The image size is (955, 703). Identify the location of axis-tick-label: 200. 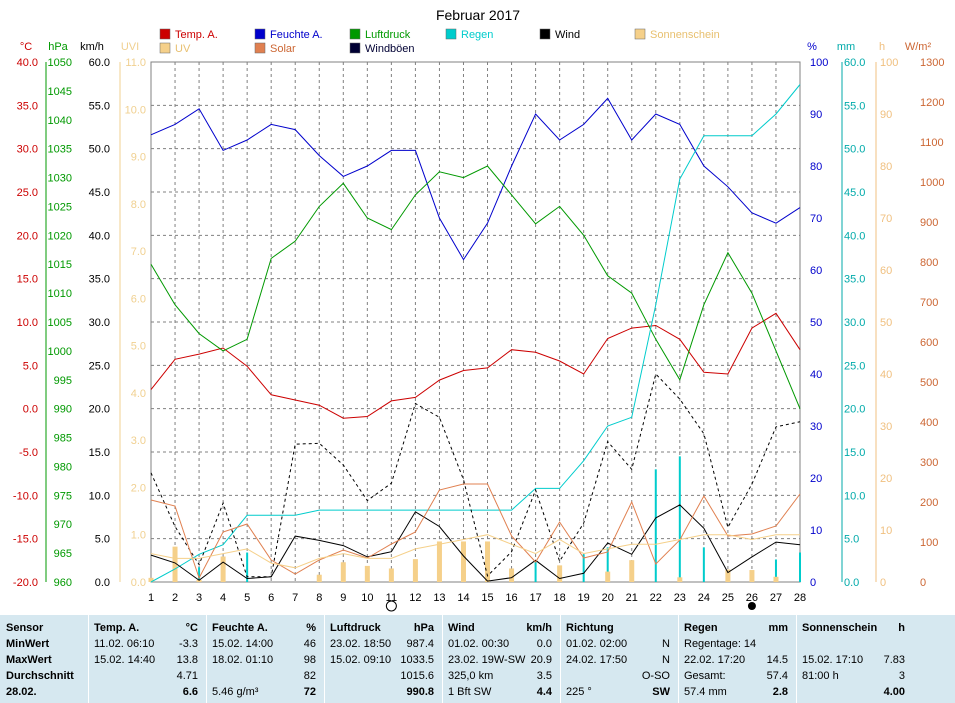
(929, 503).